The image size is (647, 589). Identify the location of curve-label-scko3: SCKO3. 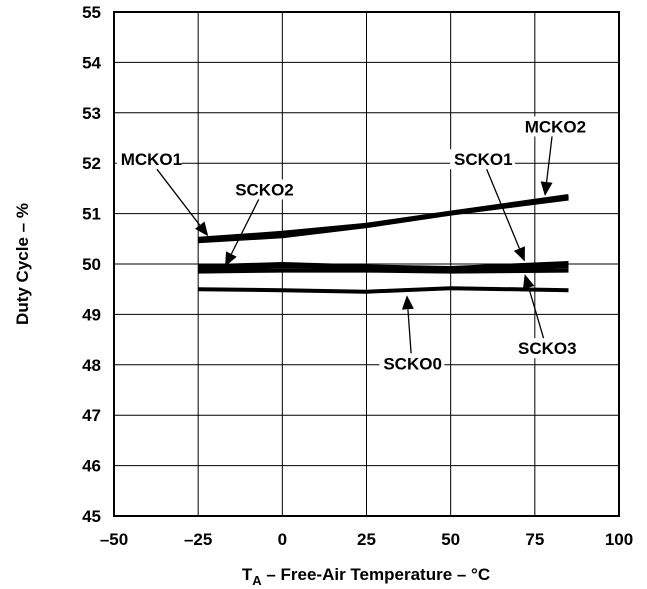
(547, 348).